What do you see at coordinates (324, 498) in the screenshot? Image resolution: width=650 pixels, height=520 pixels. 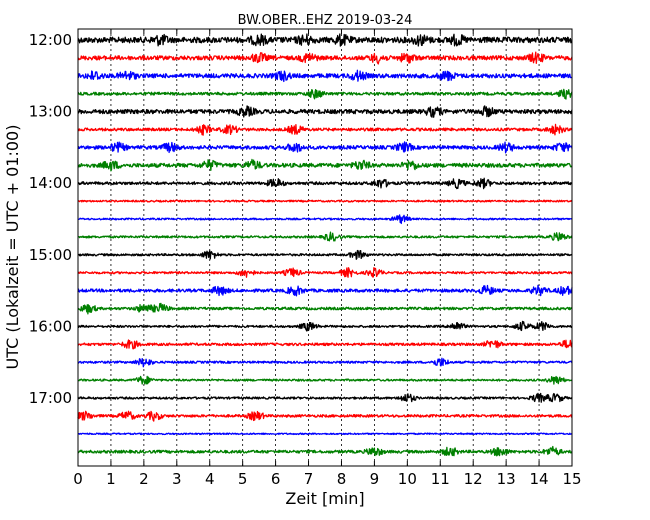 I see `x-axis-label: Zeit [min]` at bounding box center [324, 498].